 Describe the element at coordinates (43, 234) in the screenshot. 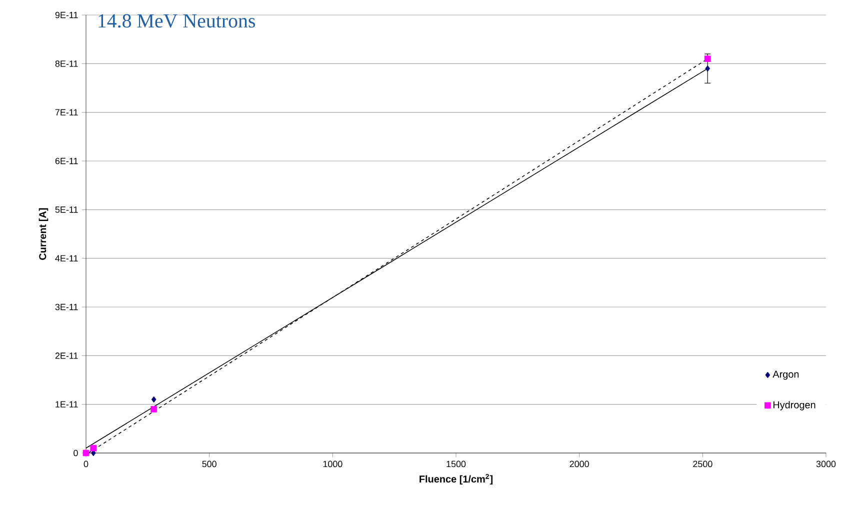

I see `y-axis-title: Current [A]` at that location.